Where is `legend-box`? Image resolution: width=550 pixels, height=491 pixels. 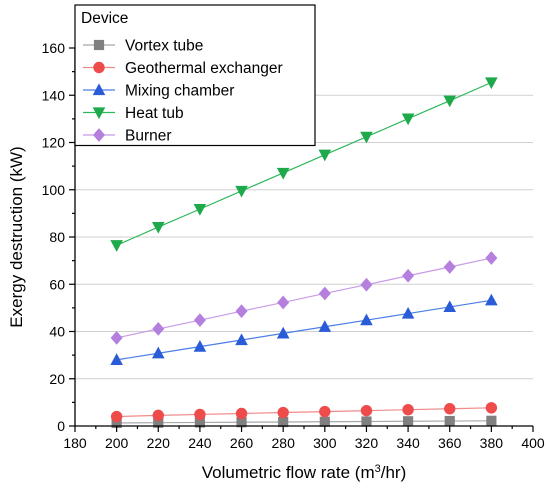
legend-box is located at coordinates (195, 75).